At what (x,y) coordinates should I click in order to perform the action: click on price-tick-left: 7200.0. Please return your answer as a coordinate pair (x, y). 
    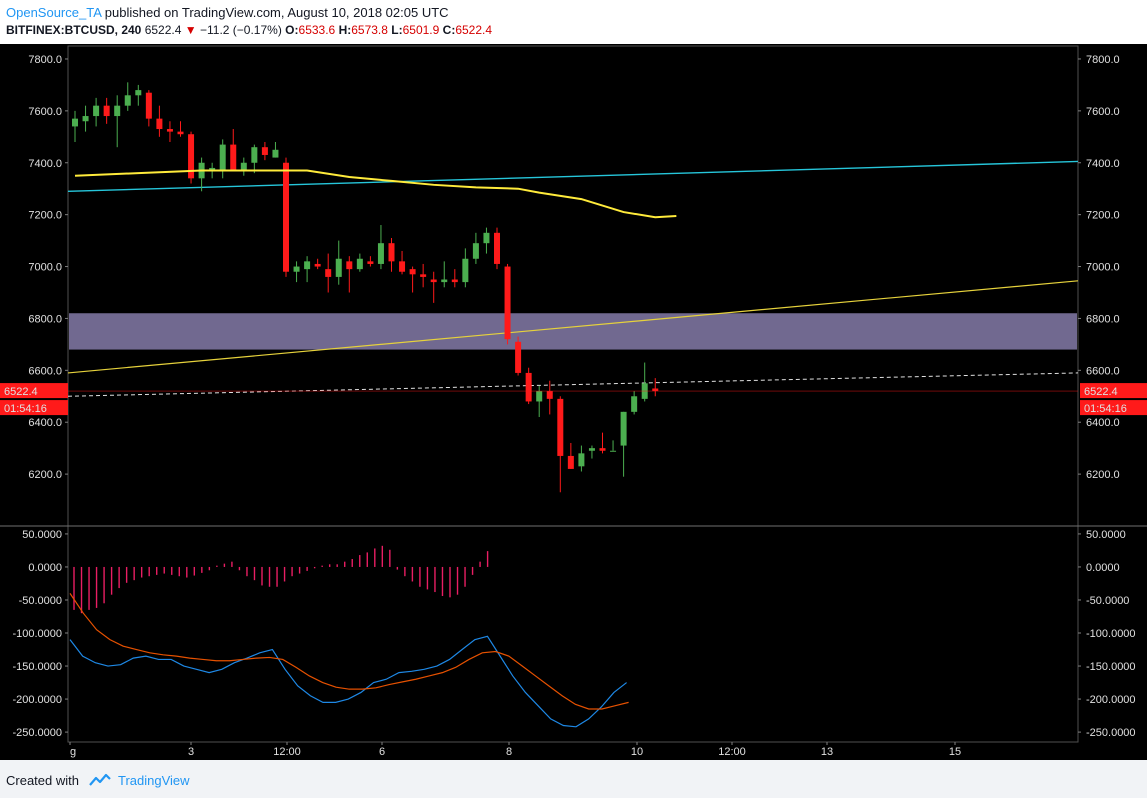
    Looking at the image, I should click on (45, 216).